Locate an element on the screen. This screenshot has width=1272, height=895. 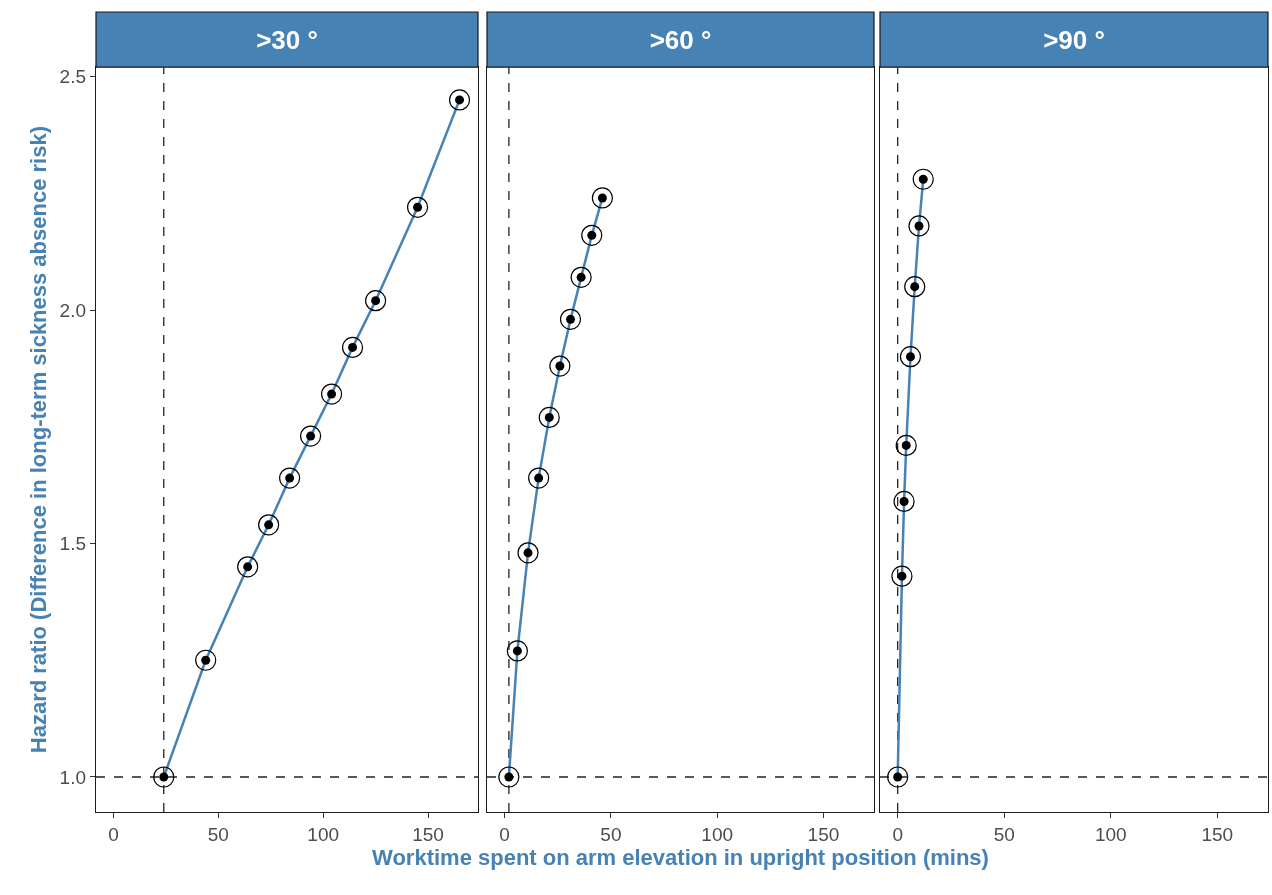
y-tick-label: 2.5 is located at coordinates (72, 77).